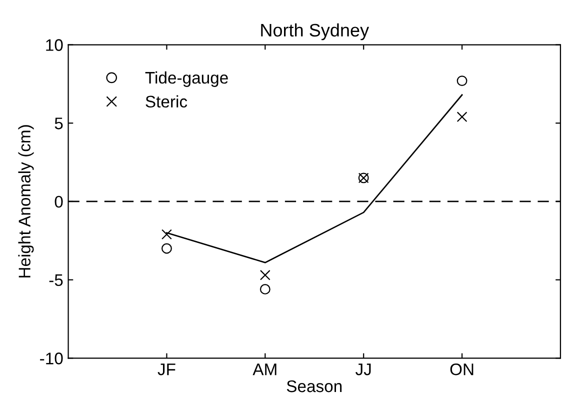 This screenshot has width=569, height=407. Describe the element at coordinates (186, 79) in the screenshot. I see `legend-label: Tide-gauge` at that location.